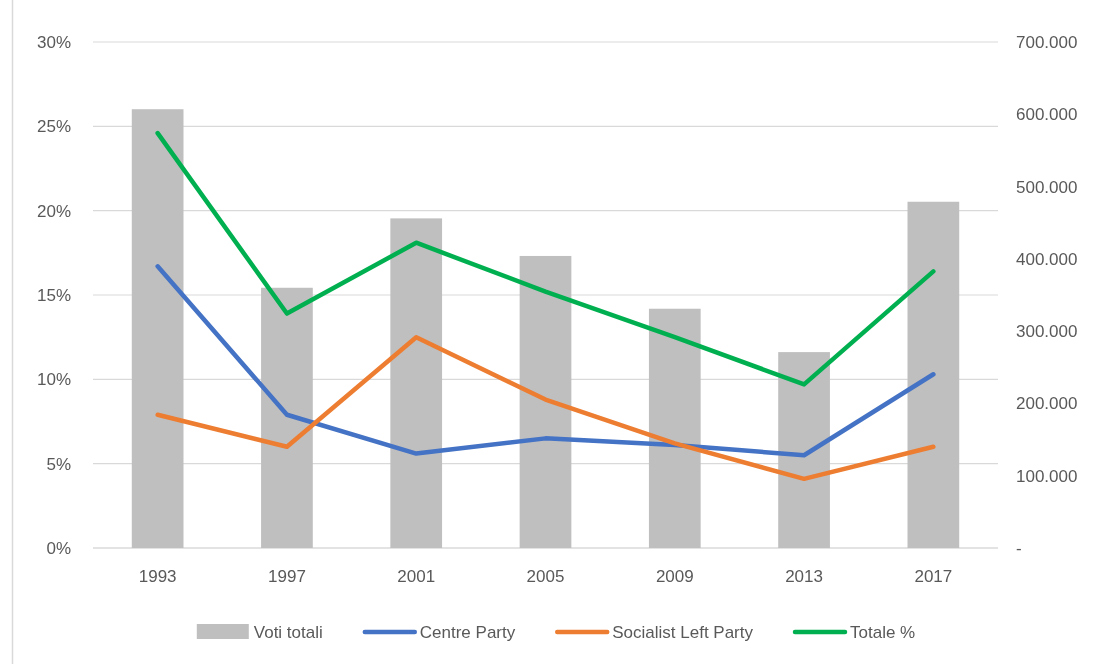  I want to click on y2-tick-label: -, so click(1019, 548).